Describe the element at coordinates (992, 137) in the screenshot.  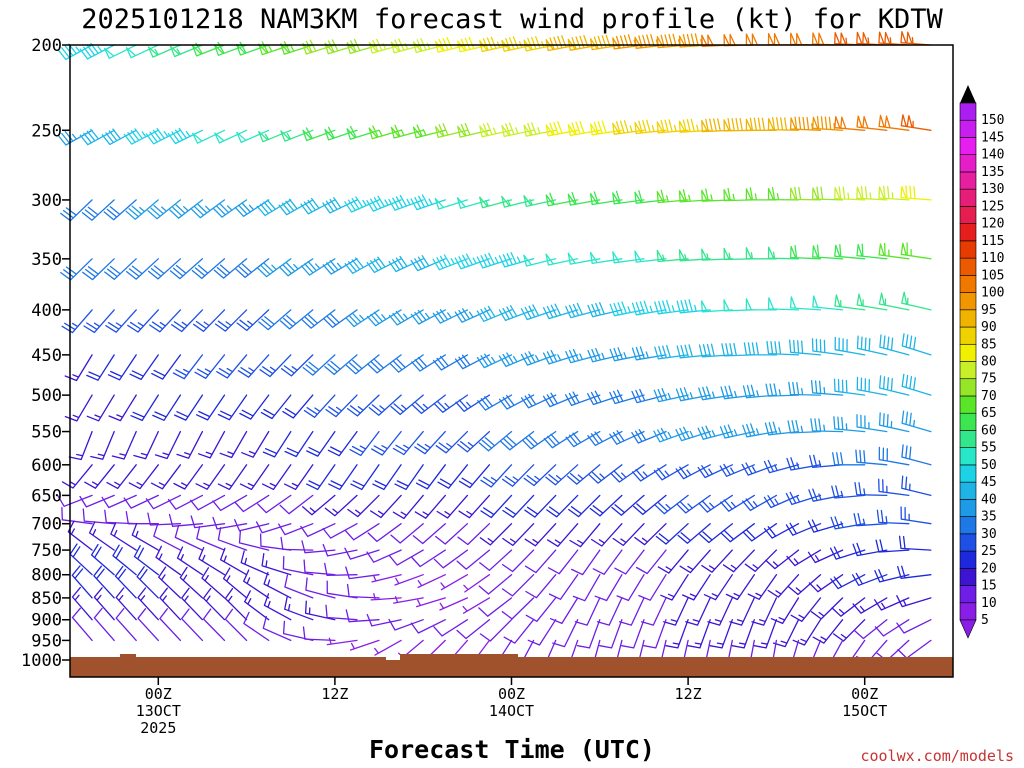
I see `colorbar-label: 145` at that location.